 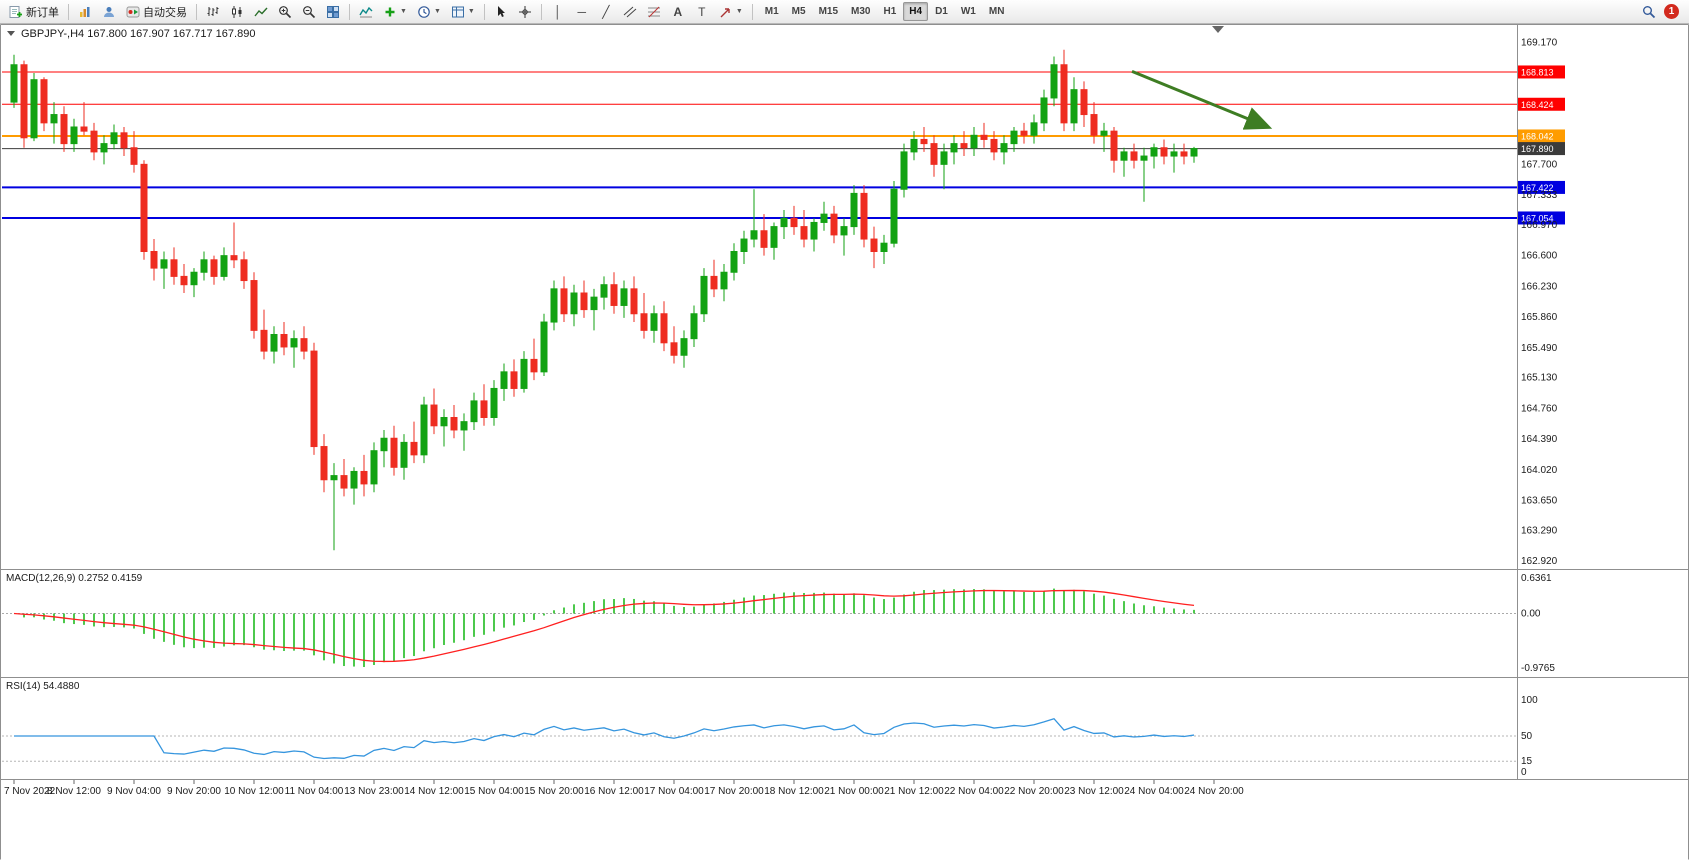 I want to click on macd-canvas, so click(x=759, y=623).